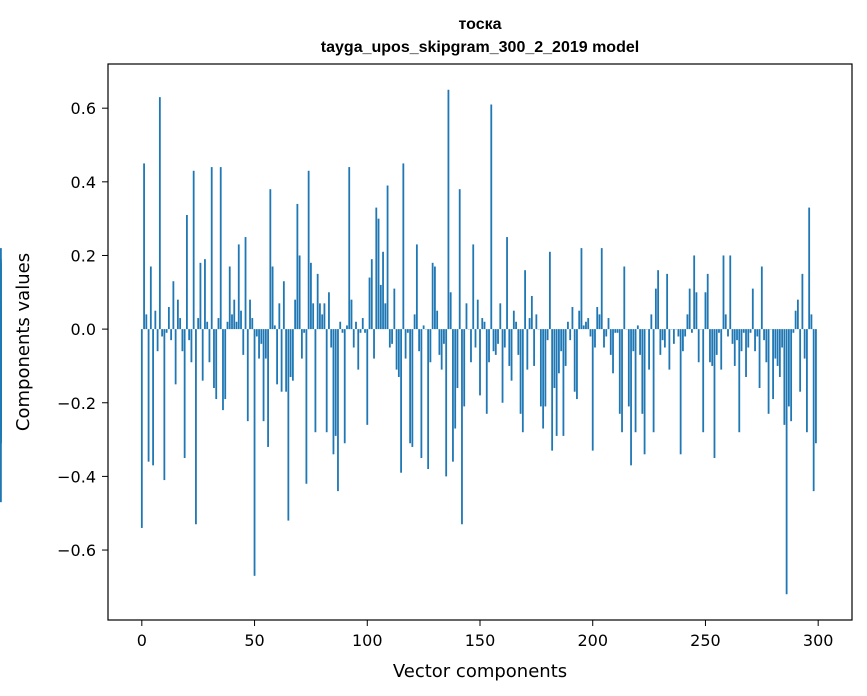 This screenshot has height=696, width=867. What do you see at coordinates (1, 294) in the screenshot?
I see `bar-undefined` at bounding box center [1, 294].